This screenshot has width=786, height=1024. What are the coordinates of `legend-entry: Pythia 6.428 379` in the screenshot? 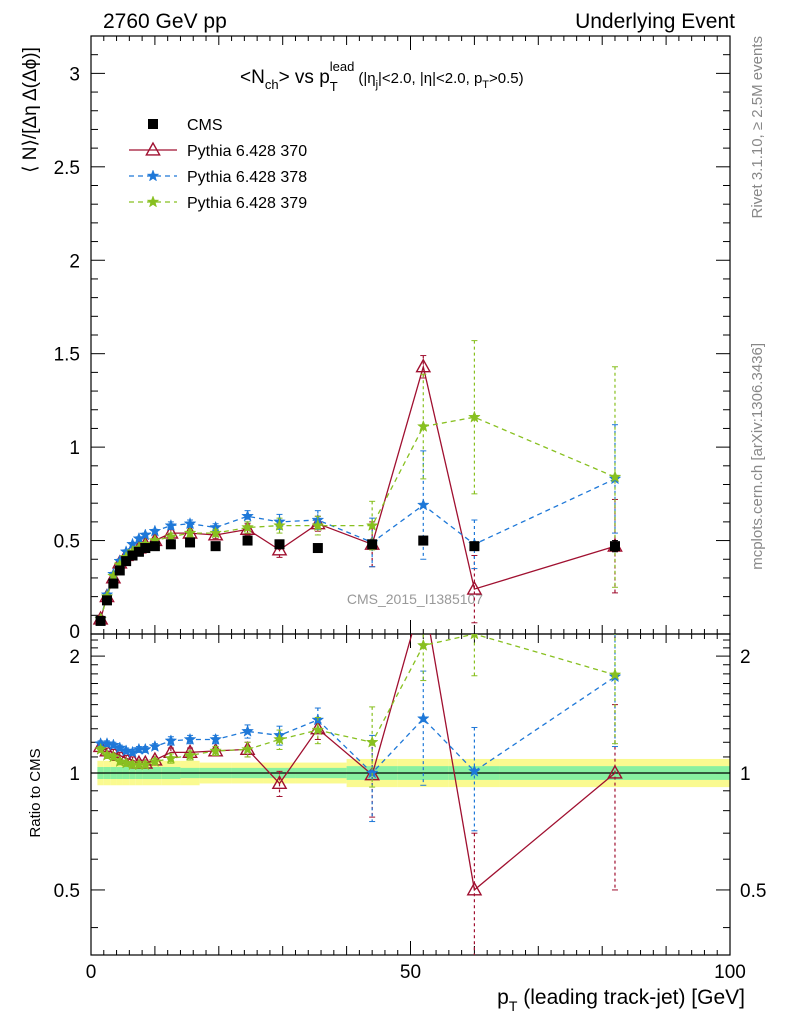 It's located at (218, 203).